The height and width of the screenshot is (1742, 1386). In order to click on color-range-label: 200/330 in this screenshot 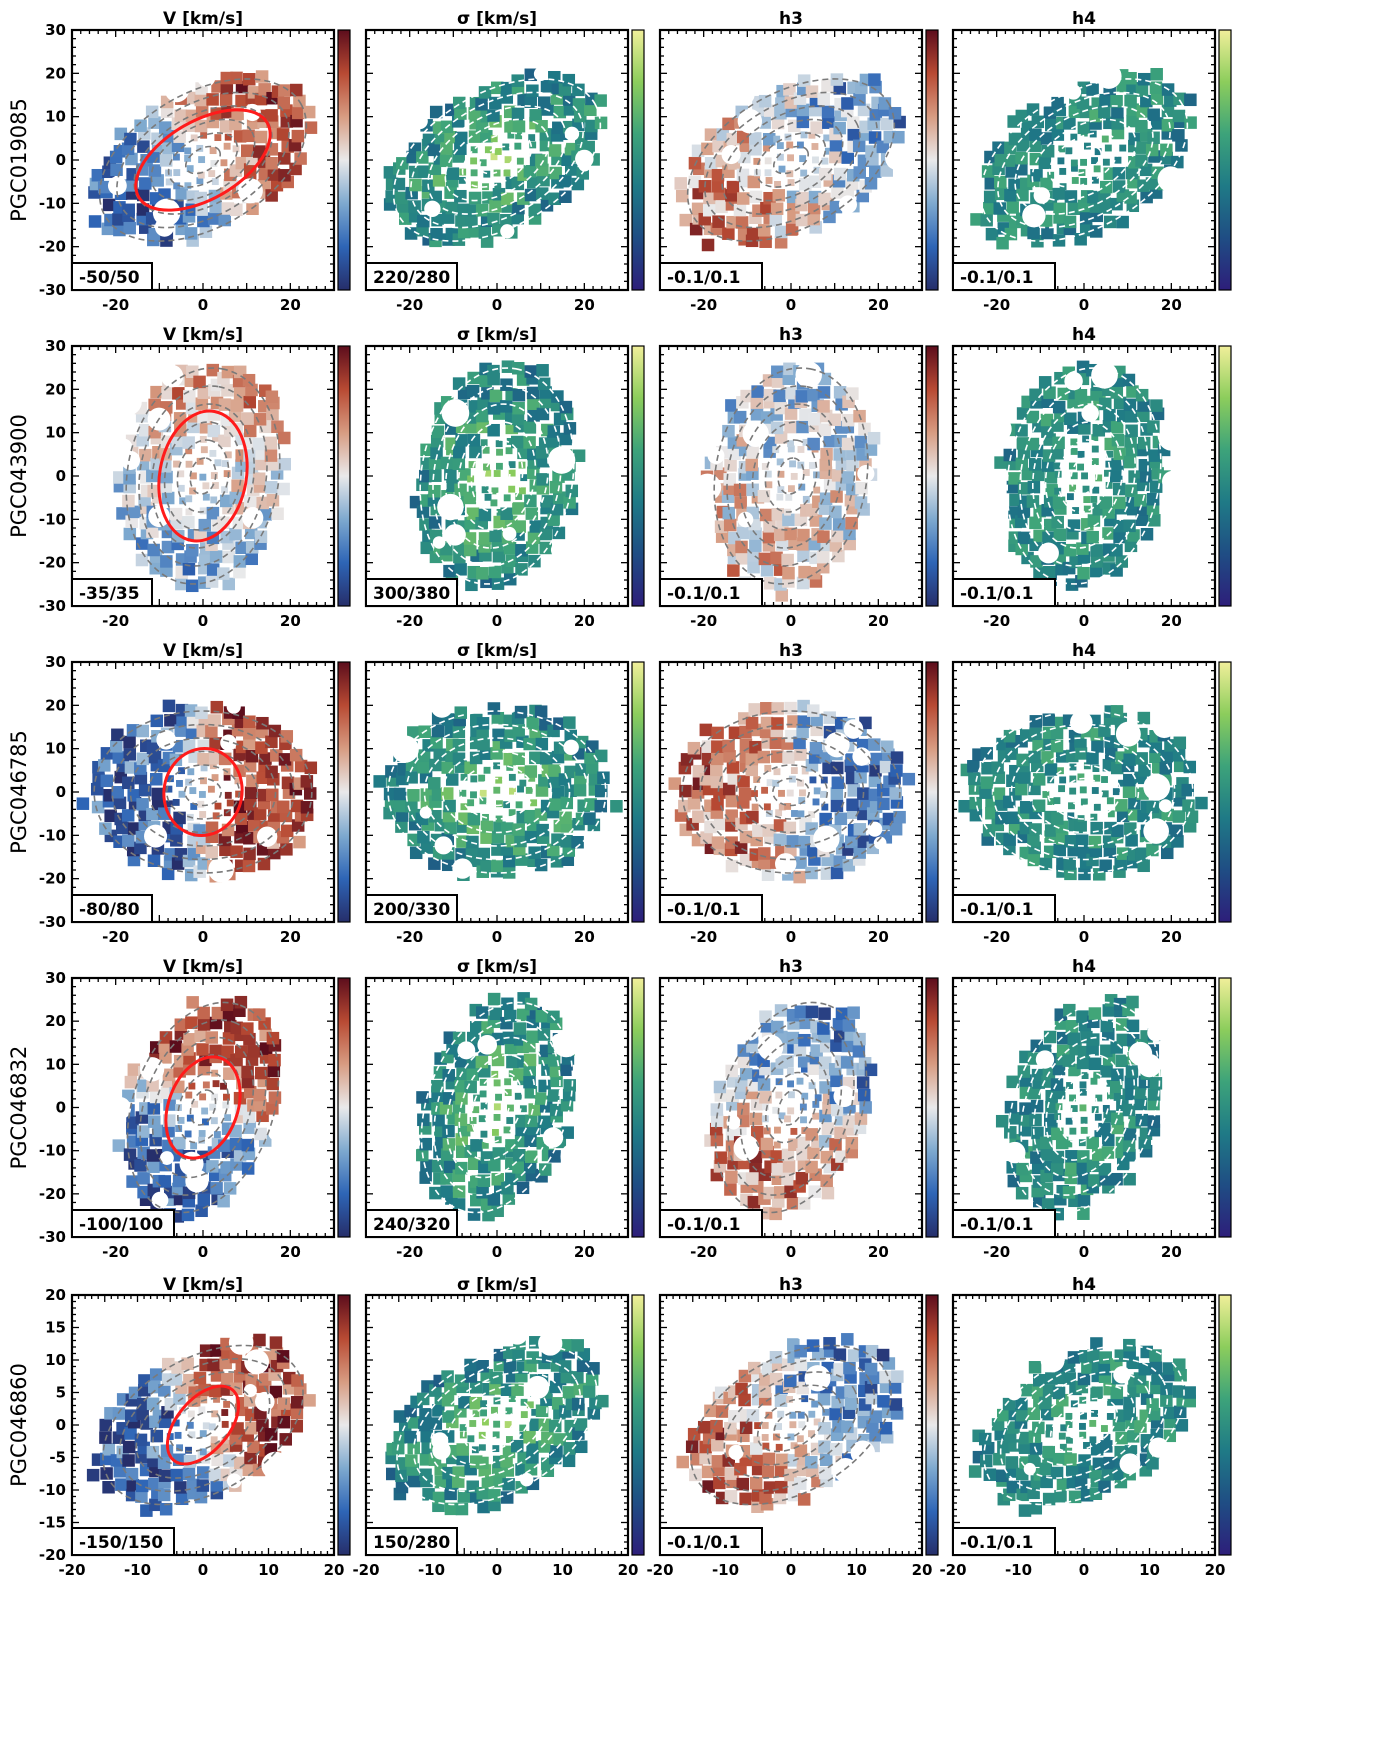, I will do `click(411, 910)`.